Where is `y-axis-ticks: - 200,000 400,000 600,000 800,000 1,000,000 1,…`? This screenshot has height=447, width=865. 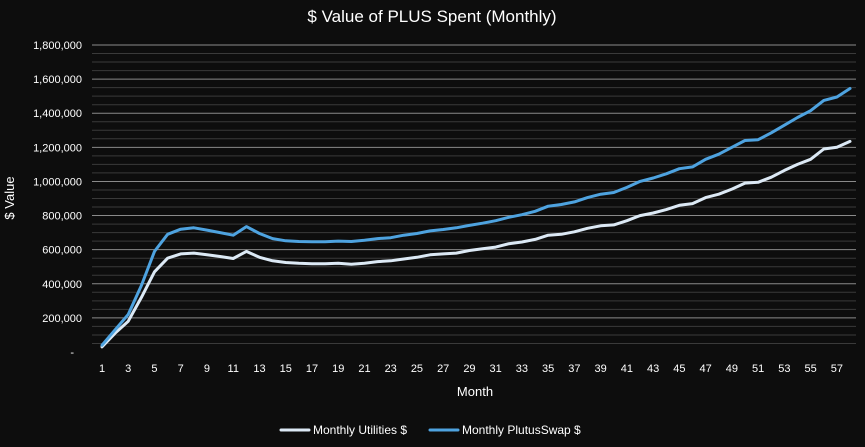 y-axis-ticks: - 200,000 400,000 600,000 800,000 1,000,000 1,… is located at coordinates (57, 199).